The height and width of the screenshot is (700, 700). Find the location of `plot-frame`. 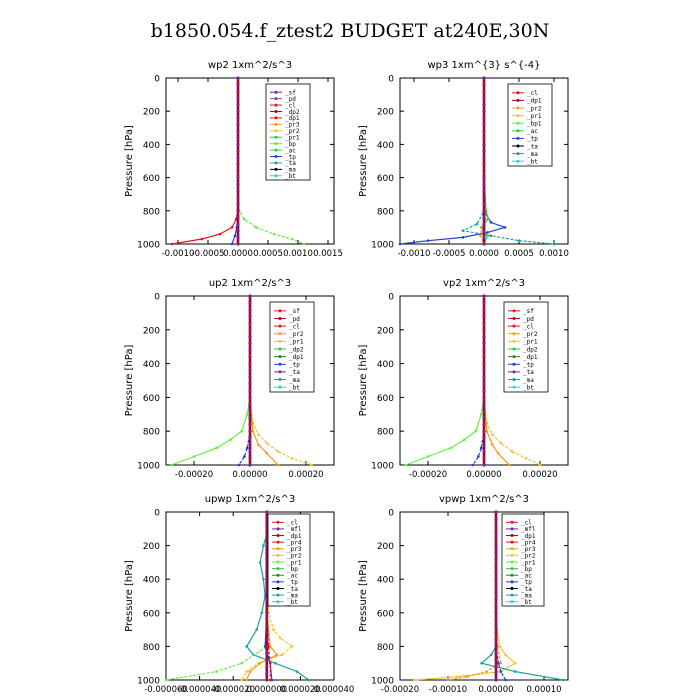

plot-frame is located at coordinates (250, 161).